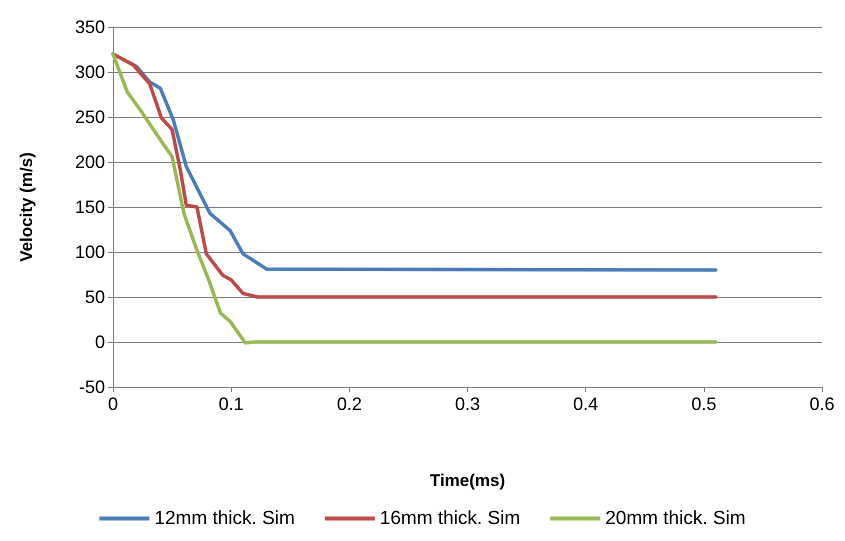 The image size is (845, 541). What do you see at coordinates (113, 404) in the screenshot?
I see `x-tick-label: 0` at bounding box center [113, 404].